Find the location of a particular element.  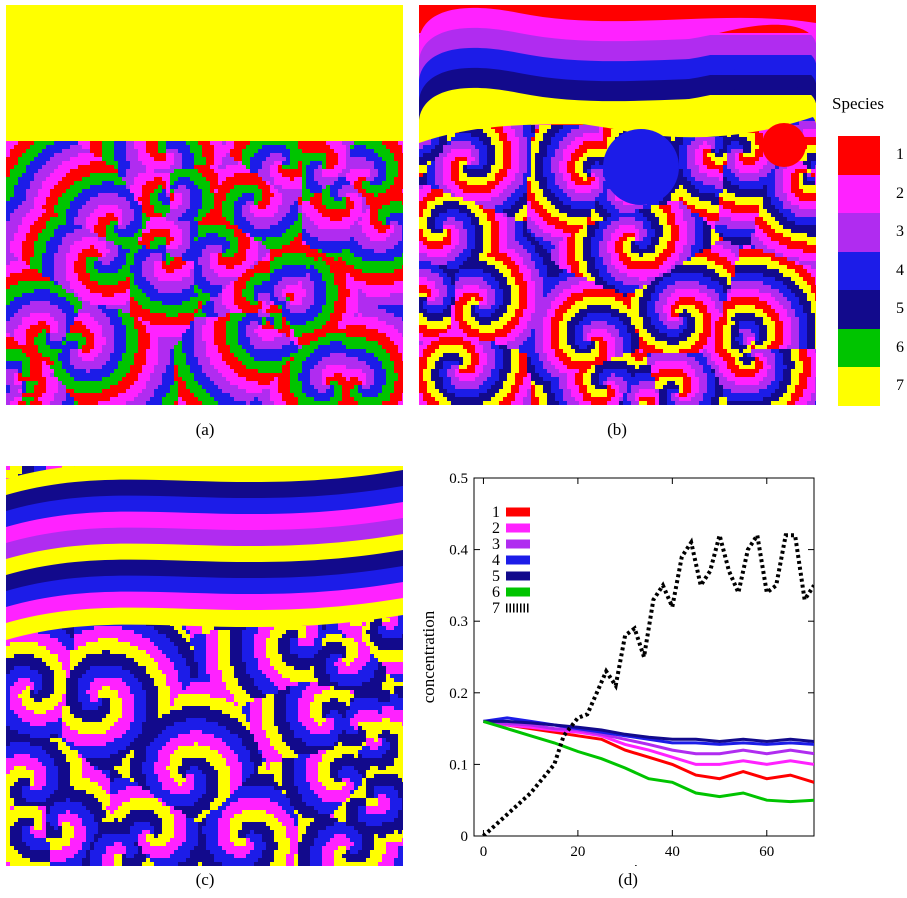

caption-a: (a) is located at coordinates (205, 430).